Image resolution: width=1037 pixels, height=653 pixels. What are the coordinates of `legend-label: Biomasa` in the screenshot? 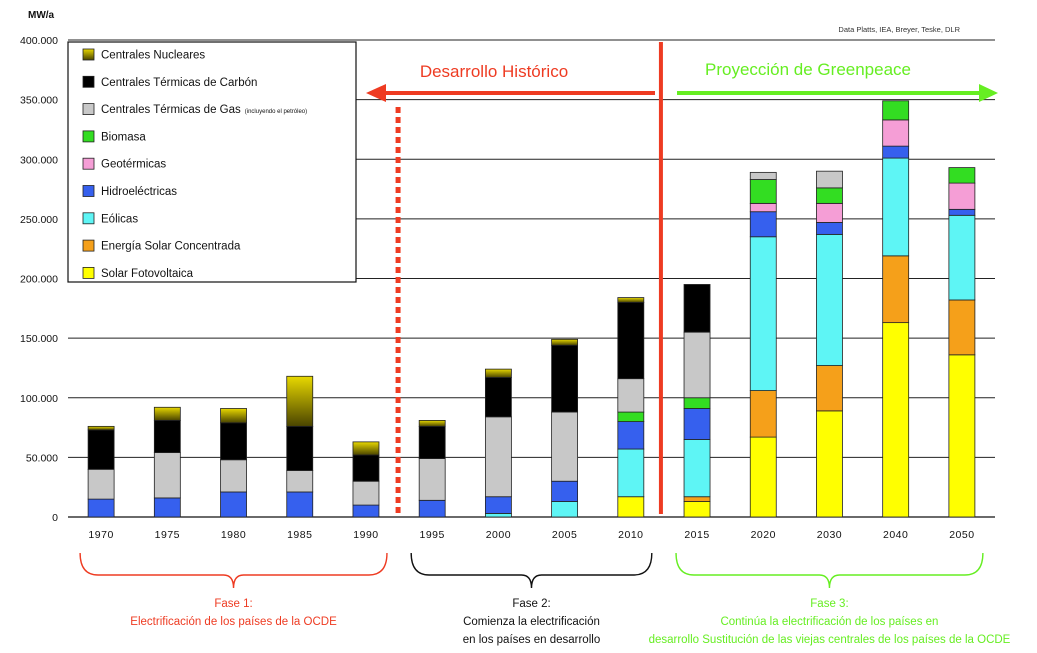 It's located at (123, 137).